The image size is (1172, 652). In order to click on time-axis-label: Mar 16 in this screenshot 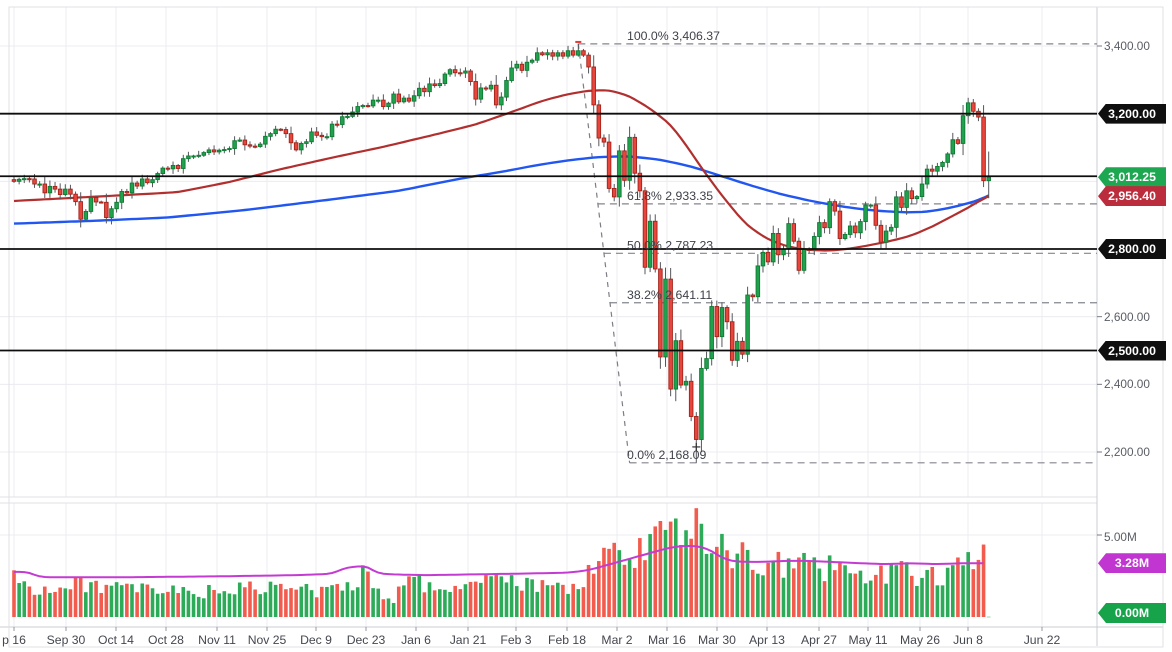, I will do `click(667, 640)`.